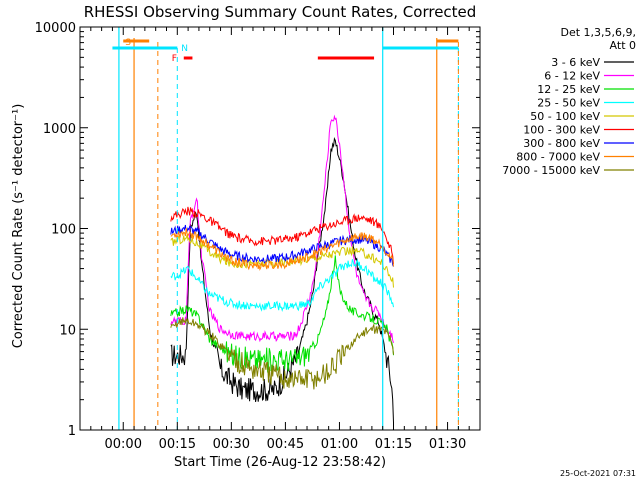  What do you see at coordinates (568, 89) in the screenshot?
I see `legend-label: 12 - 25 keV` at bounding box center [568, 89].